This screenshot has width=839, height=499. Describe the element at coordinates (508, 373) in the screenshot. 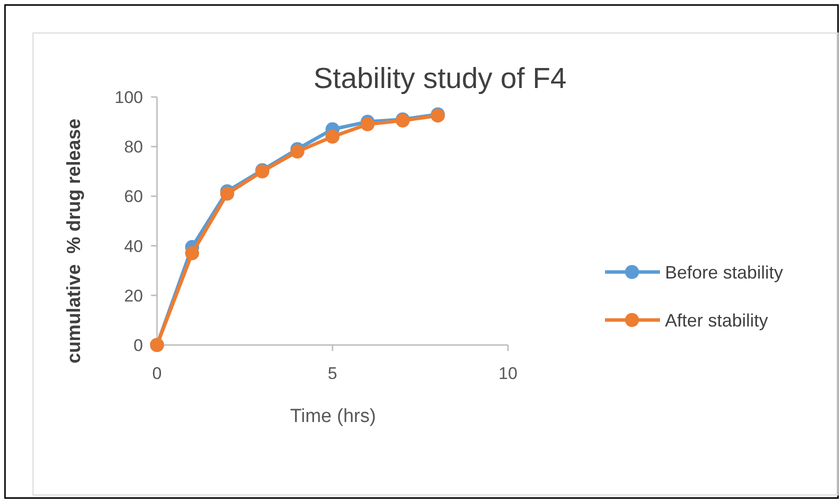

I see `x-tick-label: 10` at that location.